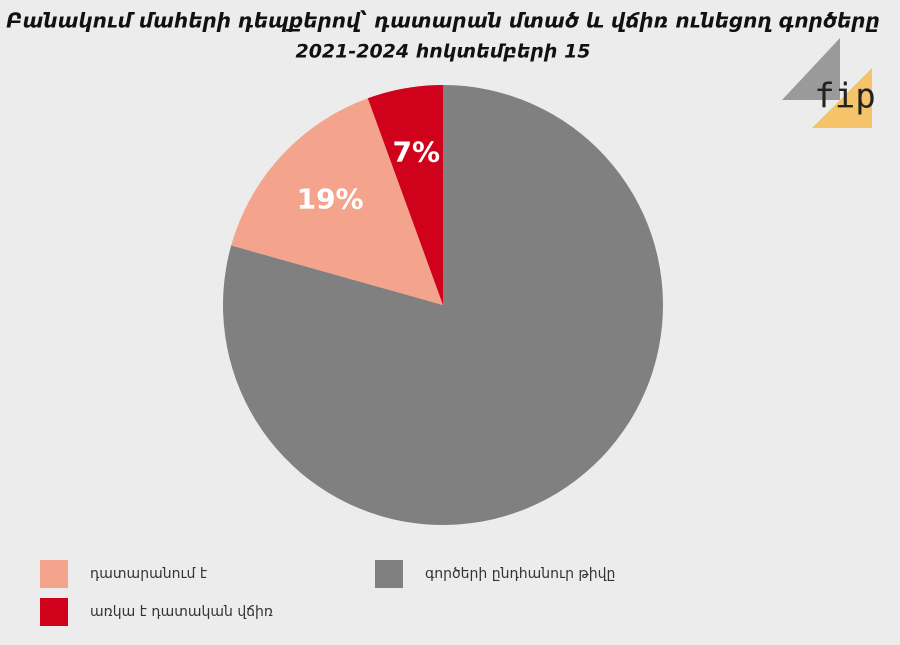  I want to click on chart-subtitle: 2021-2024 հոկտեմբերի 15, so click(442, 52).